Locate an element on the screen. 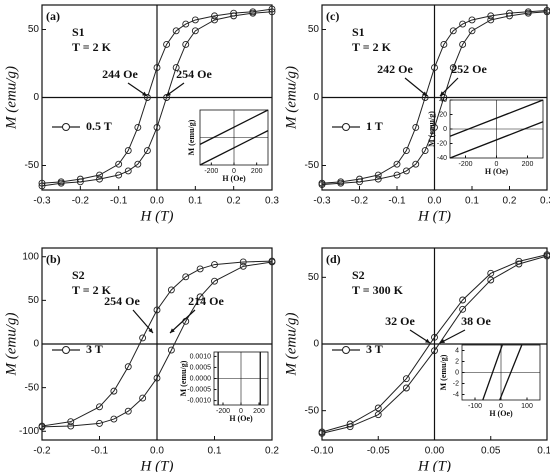 This screenshot has width=550, height=472. y-tick-label: 2 is located at coordinates (457, 361).